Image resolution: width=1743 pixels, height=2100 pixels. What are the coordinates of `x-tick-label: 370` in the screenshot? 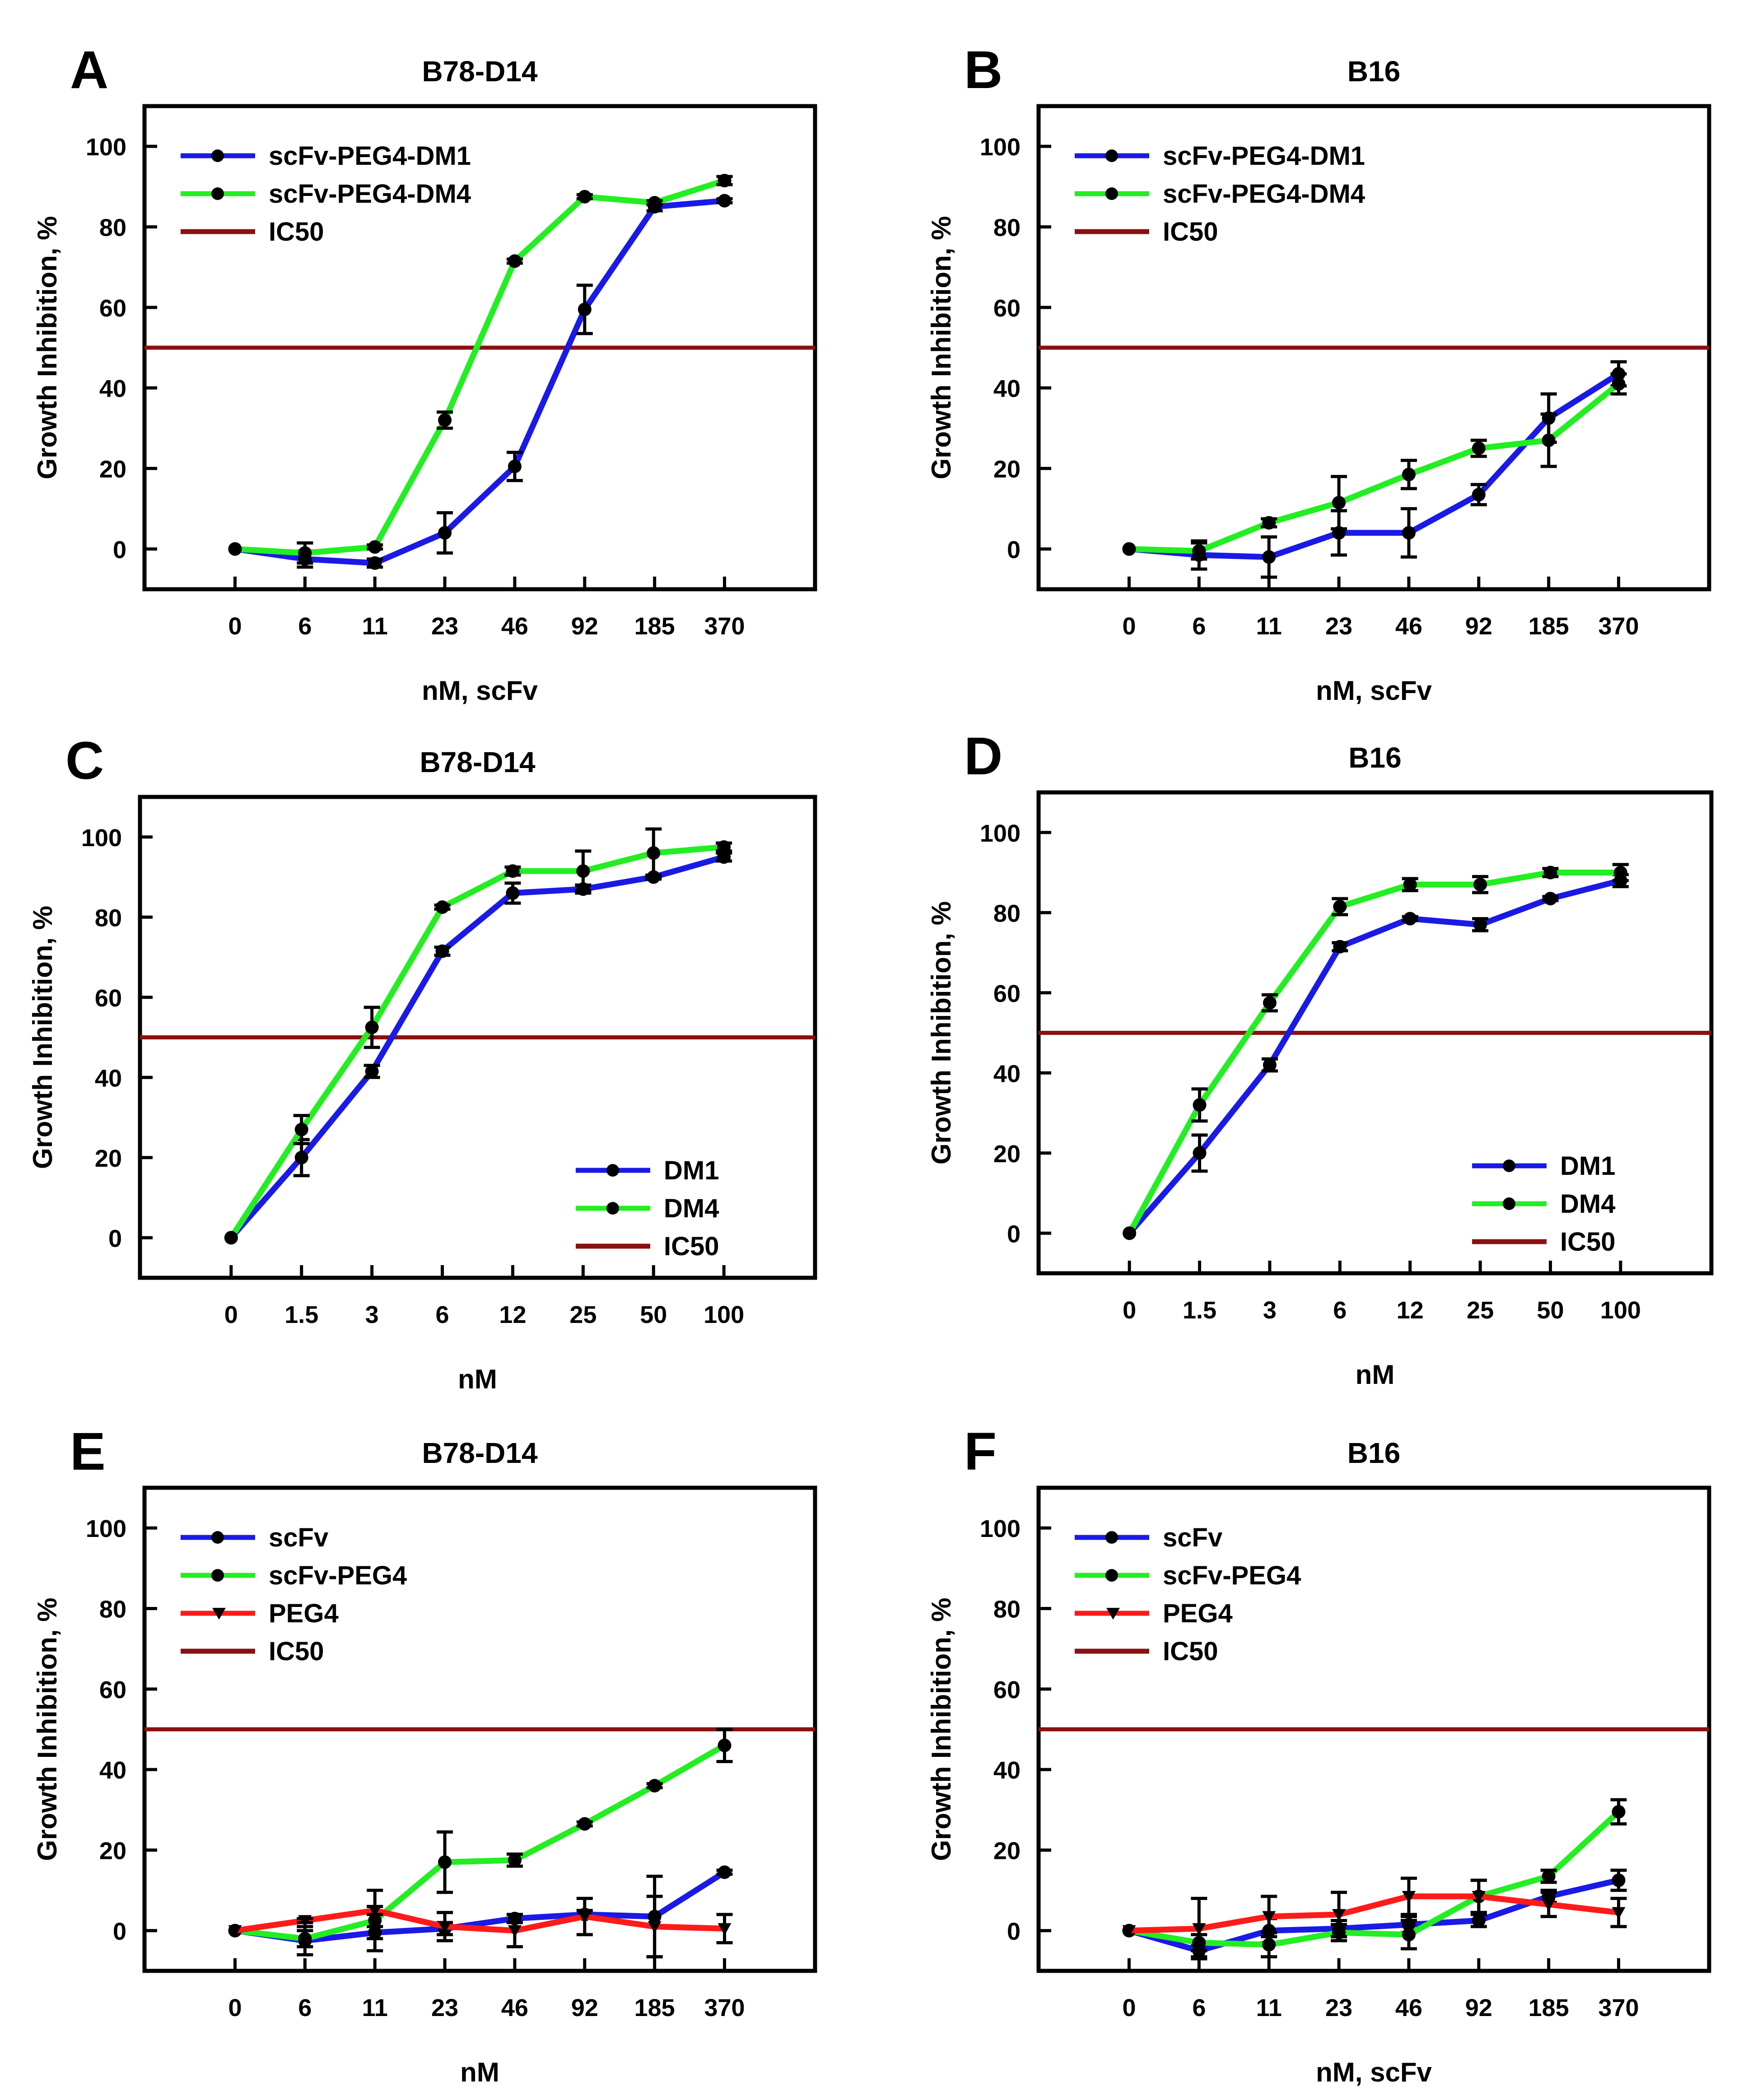 It's located at (1618, 626).